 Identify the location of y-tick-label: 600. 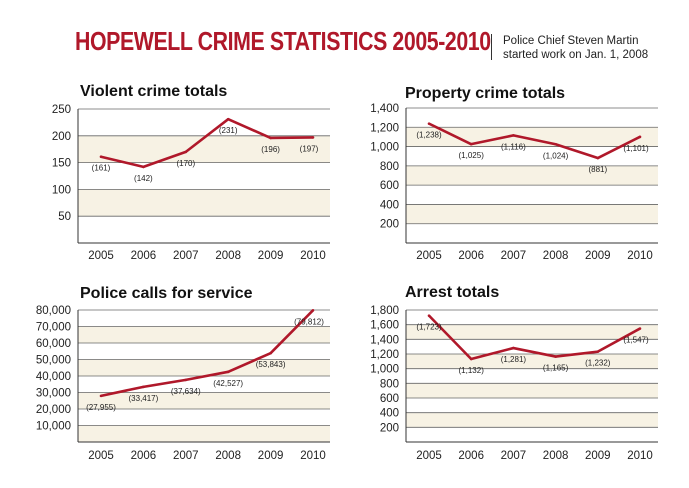
(389, 186).